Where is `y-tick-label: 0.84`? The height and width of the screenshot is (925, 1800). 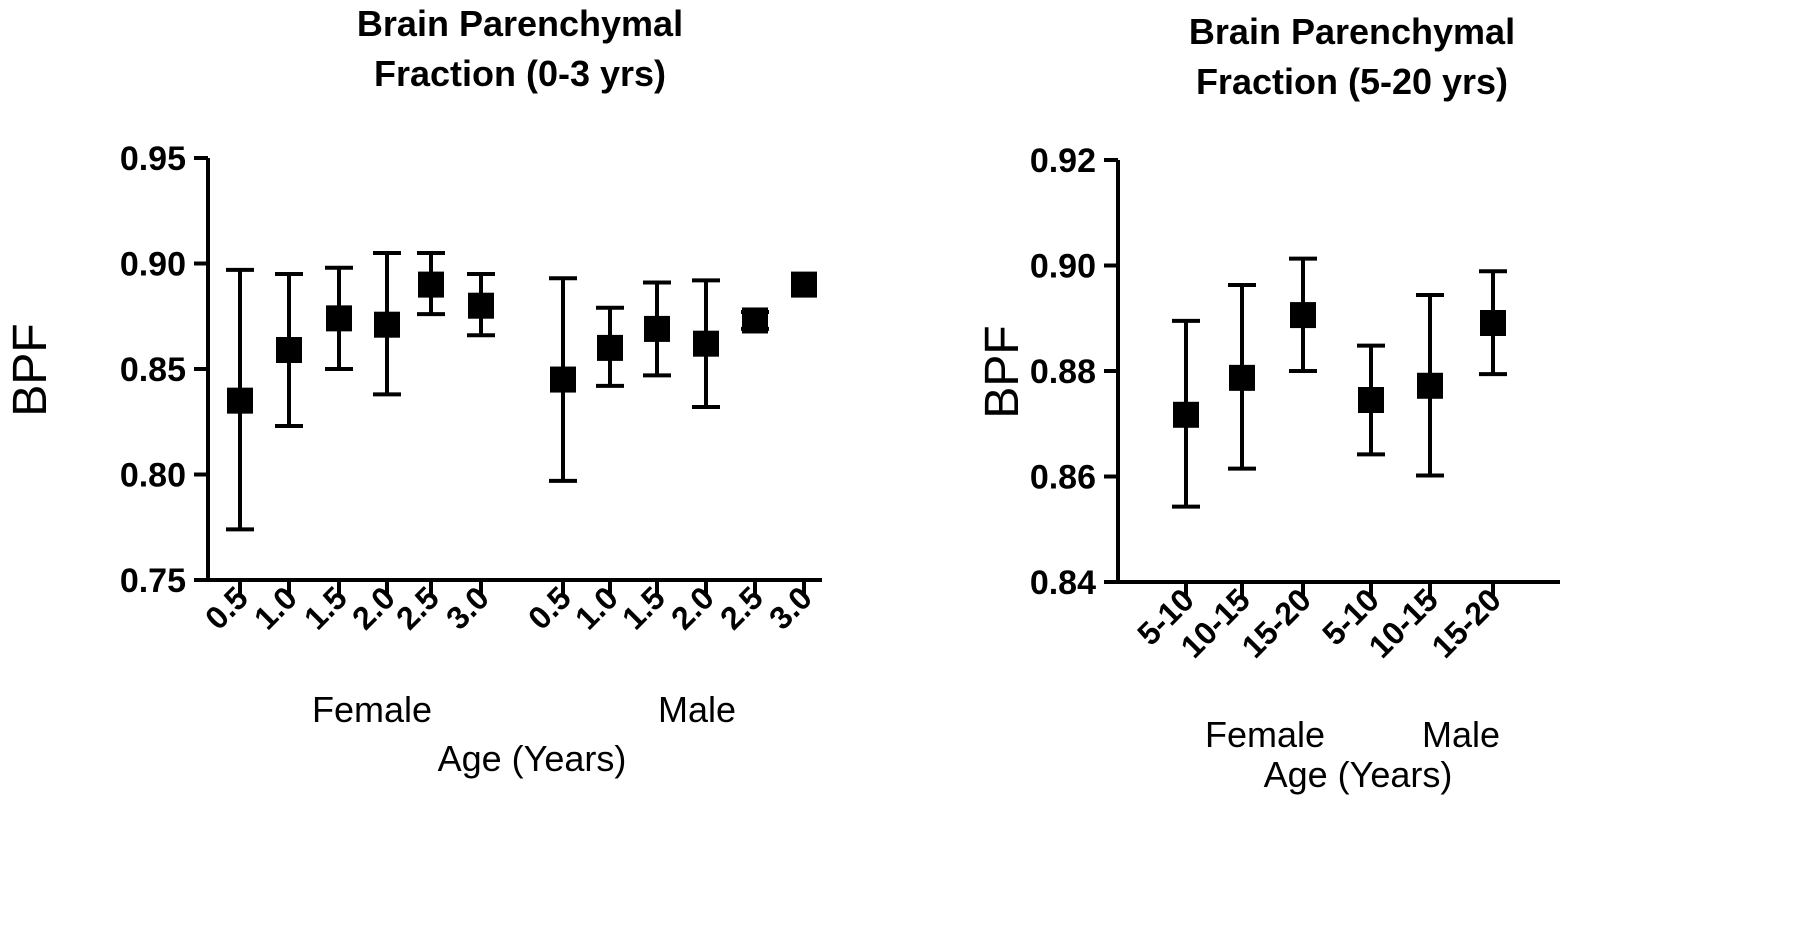 y-tick-label: 0.84 is located at coordinates (1063, 583).